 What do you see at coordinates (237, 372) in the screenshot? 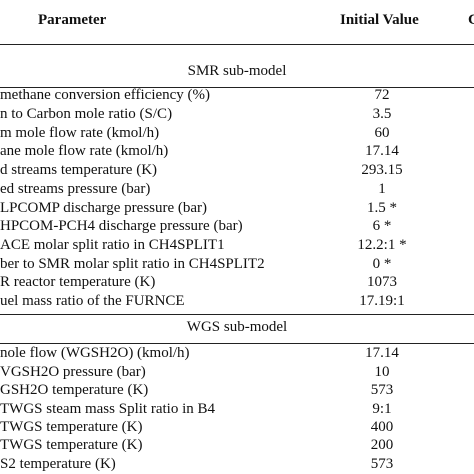
I see `table-row: VGSH2O pressure (bar) 10` at bounding box center [237, 372].